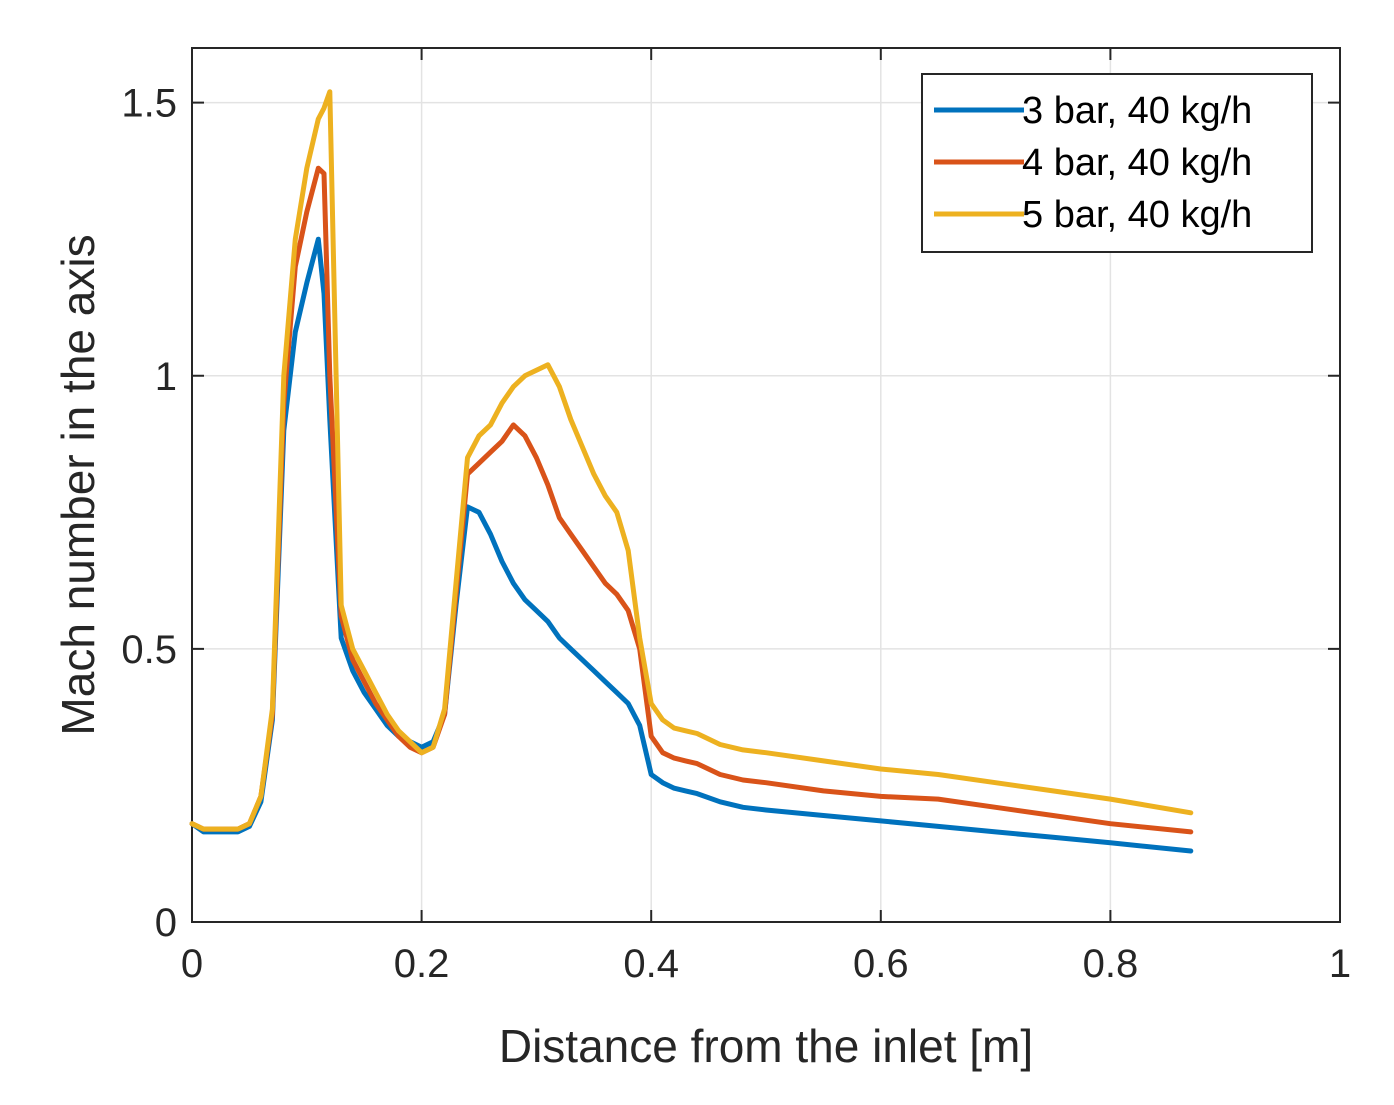 This screenshot has width=1394, height=1105. I want to click on legend-label-3: 5 bar, 40 kg/h, so click(1137, 215).